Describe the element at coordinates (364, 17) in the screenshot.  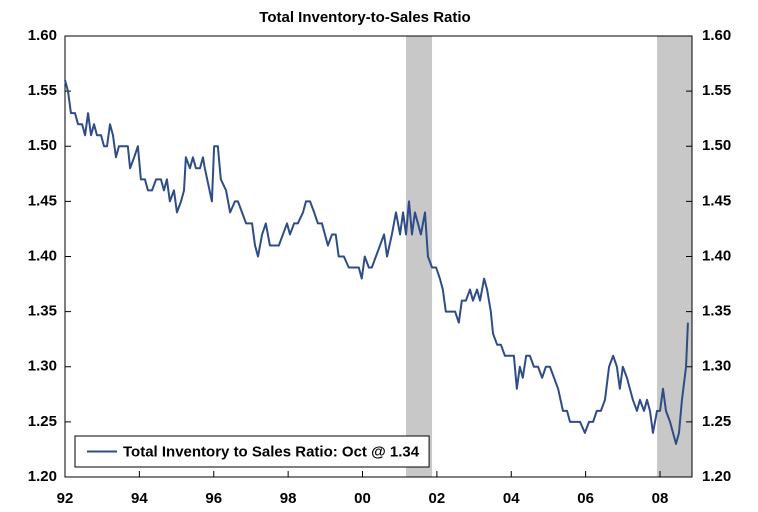
I see `chart-title: Total Inventory-to-Sales Ratio` at that location.